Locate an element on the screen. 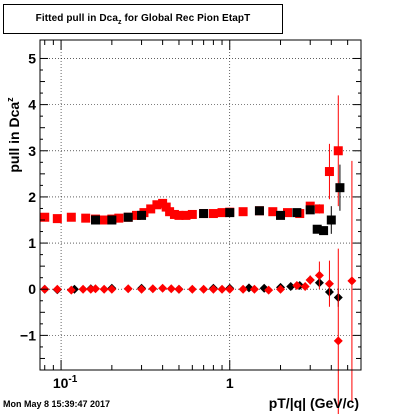  y-tick-label: −1 is located at coordinates (28, 335).